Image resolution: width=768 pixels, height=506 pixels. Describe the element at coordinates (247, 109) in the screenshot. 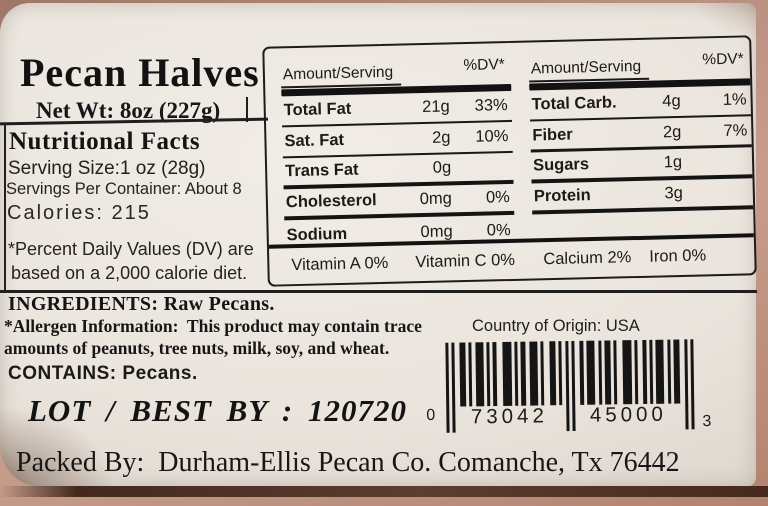

I see `title-box-corner-line` at that location.